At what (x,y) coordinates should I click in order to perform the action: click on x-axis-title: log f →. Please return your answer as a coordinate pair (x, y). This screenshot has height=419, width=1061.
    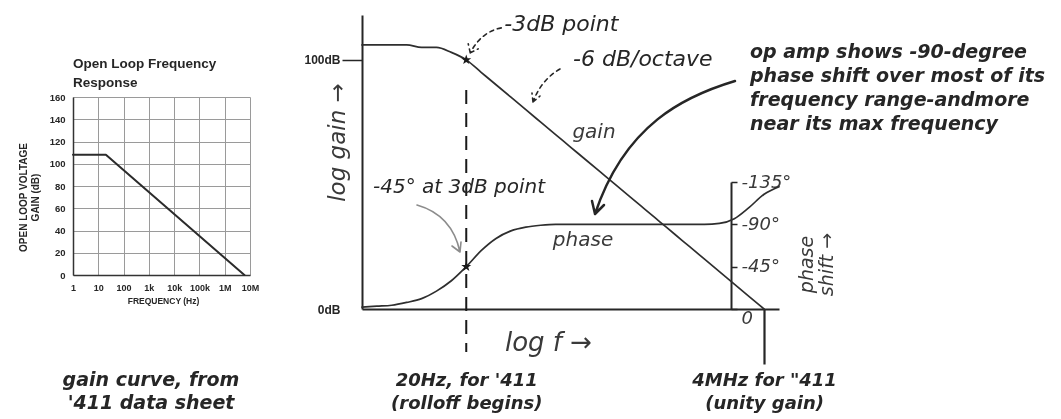
    Looking at the image, I should click on (548, 341).